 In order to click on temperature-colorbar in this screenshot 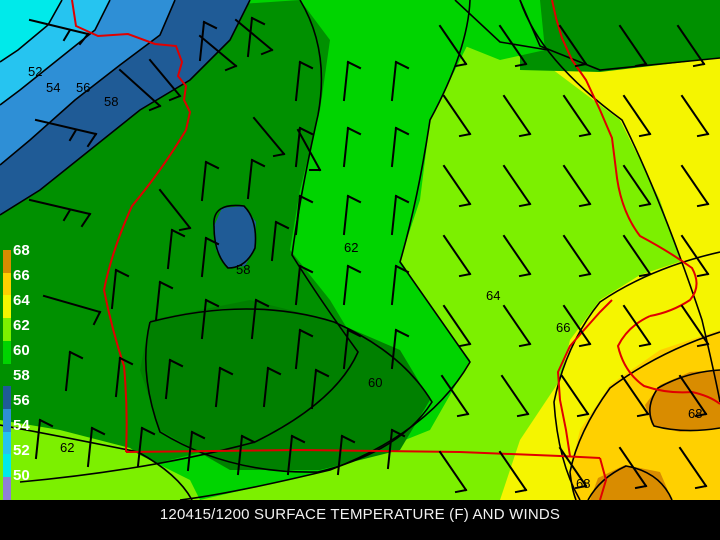, I will do `click(7, 375)`.